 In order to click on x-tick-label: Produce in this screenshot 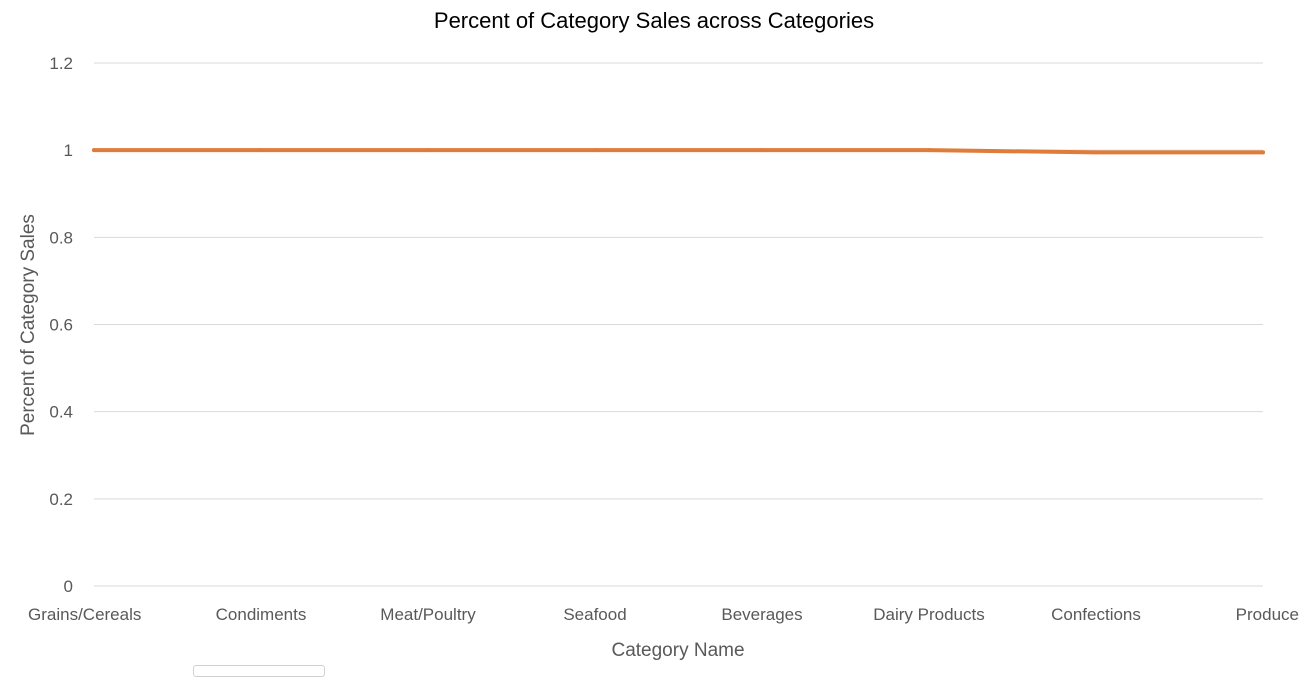, I will do `click(1267, 614)`.